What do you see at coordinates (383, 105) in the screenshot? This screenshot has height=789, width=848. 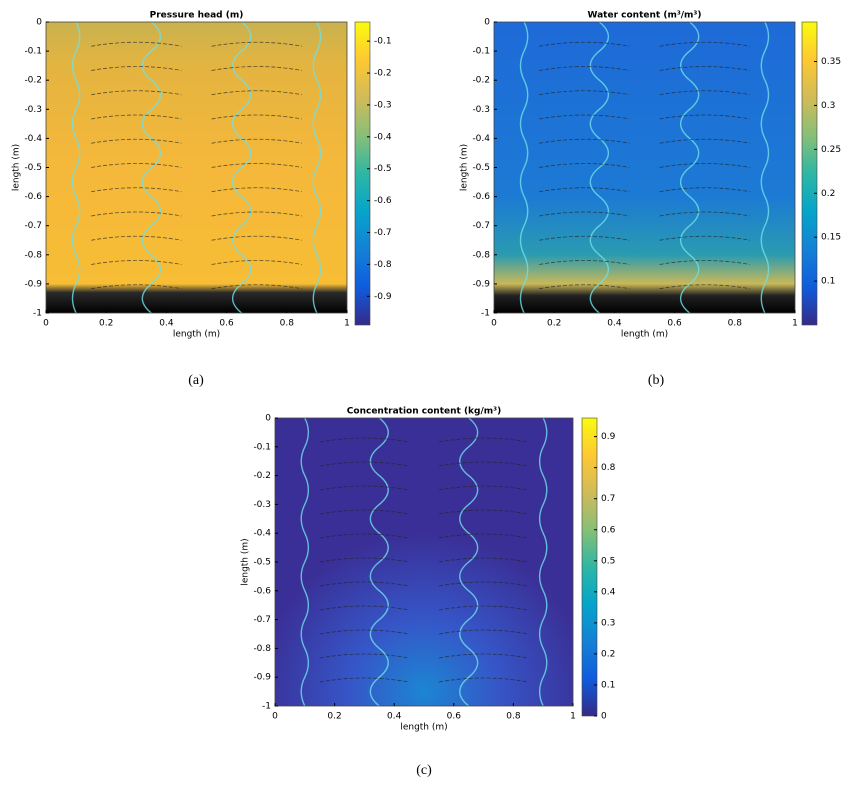 I see `colorbar-tick-label: -0.3` at bounding box center [383, 105].